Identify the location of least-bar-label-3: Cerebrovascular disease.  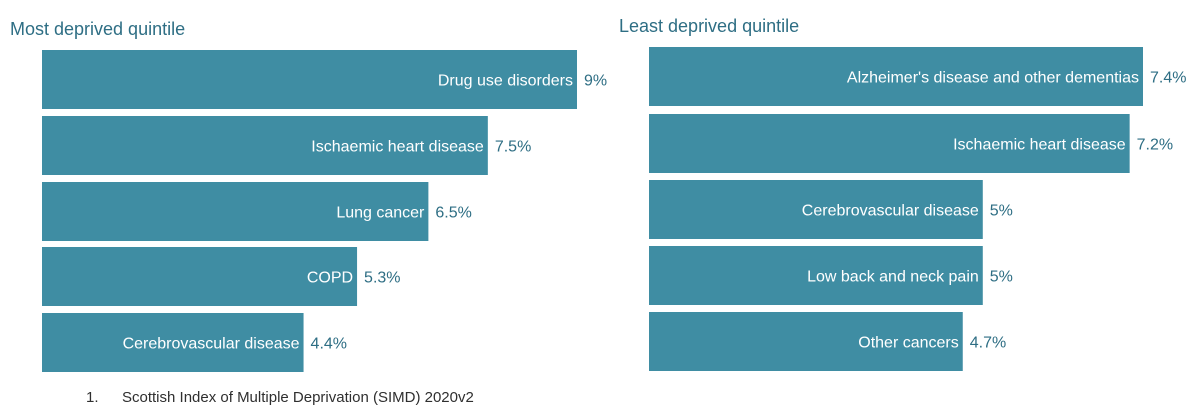
(890, 211).